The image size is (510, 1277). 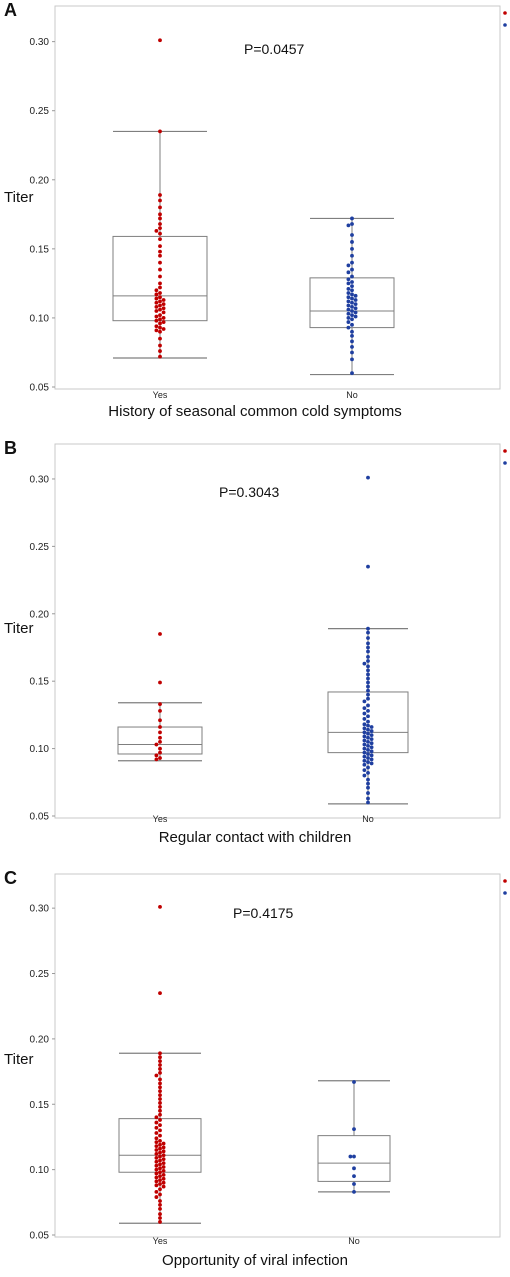 What do you see at coordinates (249, 492) in the screenshot?
I see `p-value-annotation: P=0.3043` at bounding box center [249, 492].